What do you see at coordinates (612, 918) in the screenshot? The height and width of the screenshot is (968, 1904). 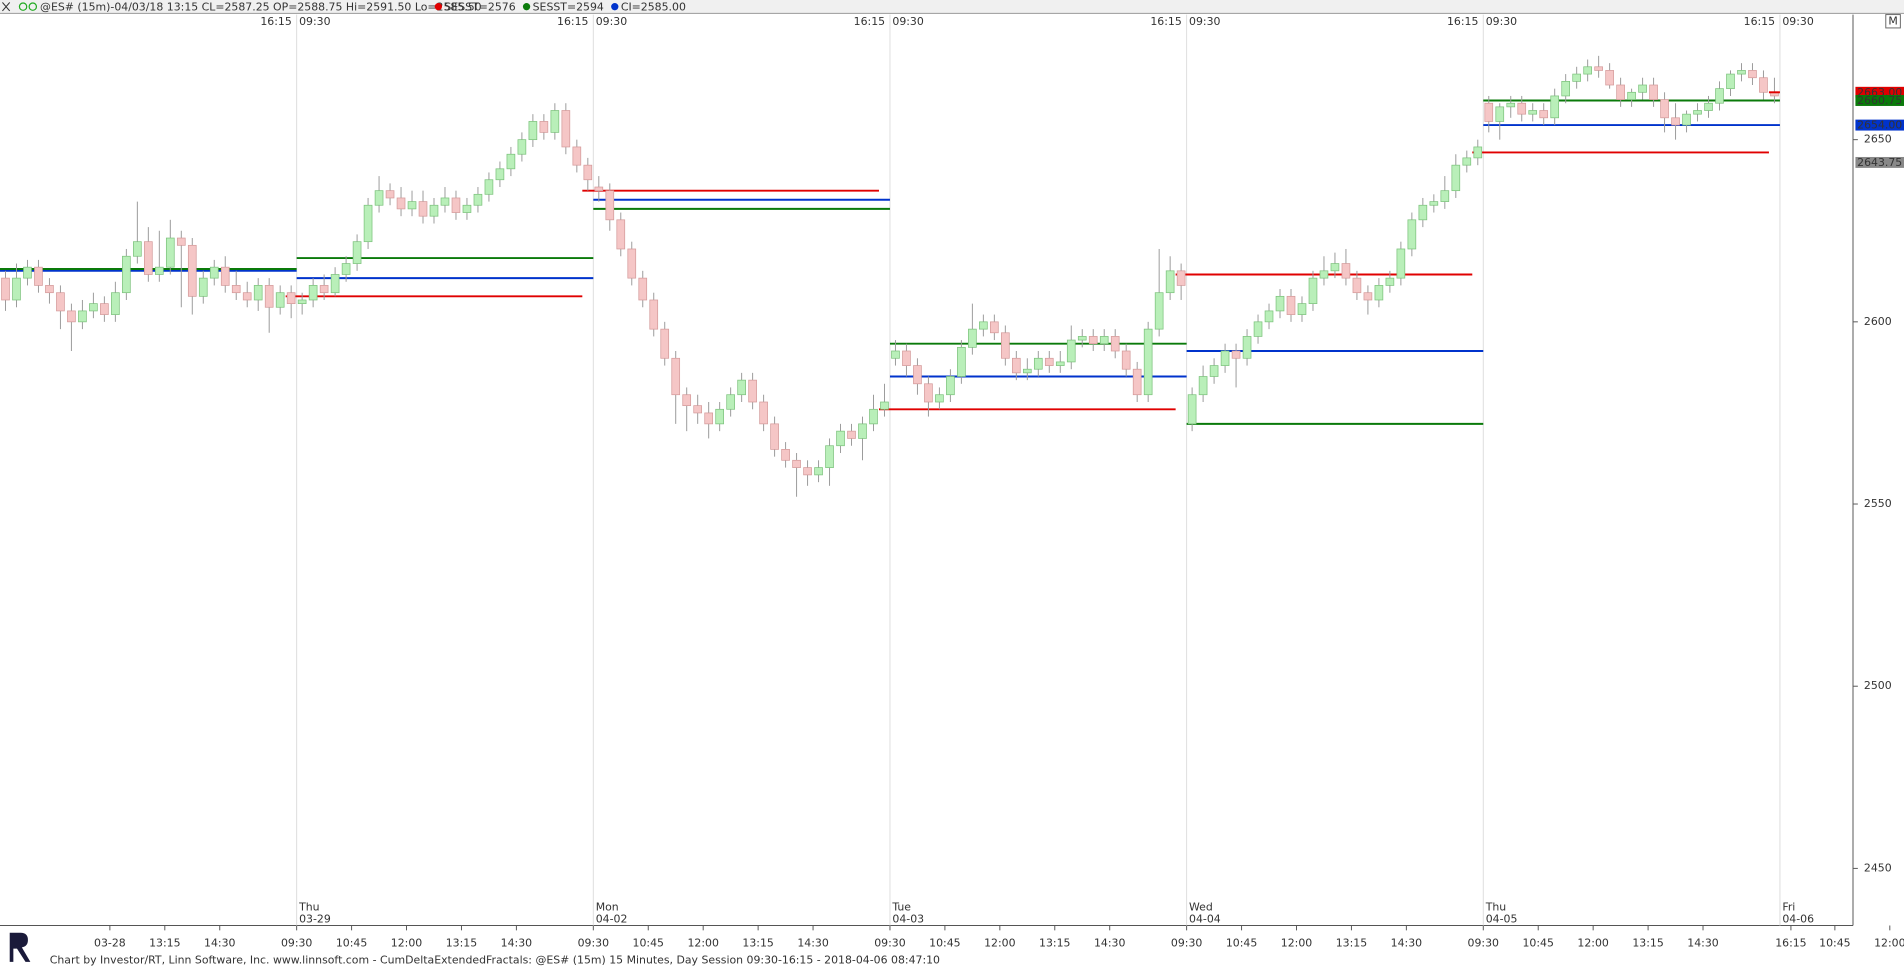 I see `session-date: 04-02` at bounding box center [612, 918].